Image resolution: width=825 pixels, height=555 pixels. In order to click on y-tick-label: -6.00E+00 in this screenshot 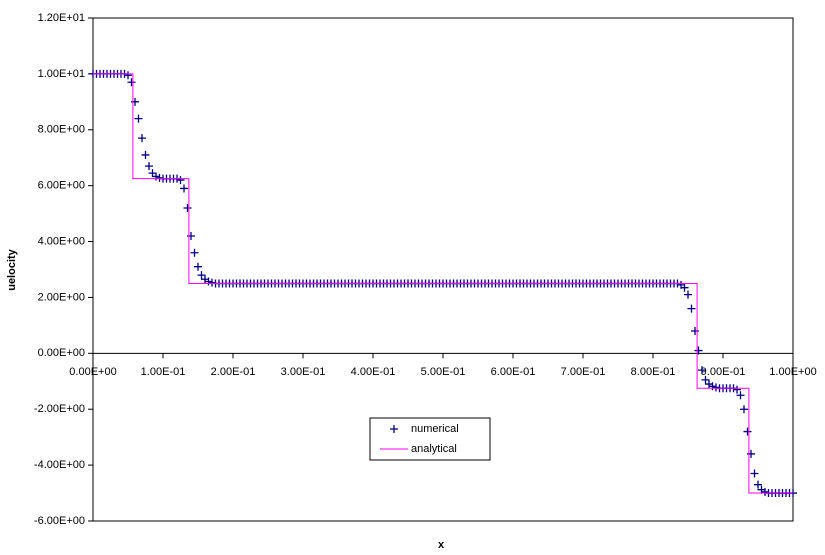, I will do `click(59, 521)`.